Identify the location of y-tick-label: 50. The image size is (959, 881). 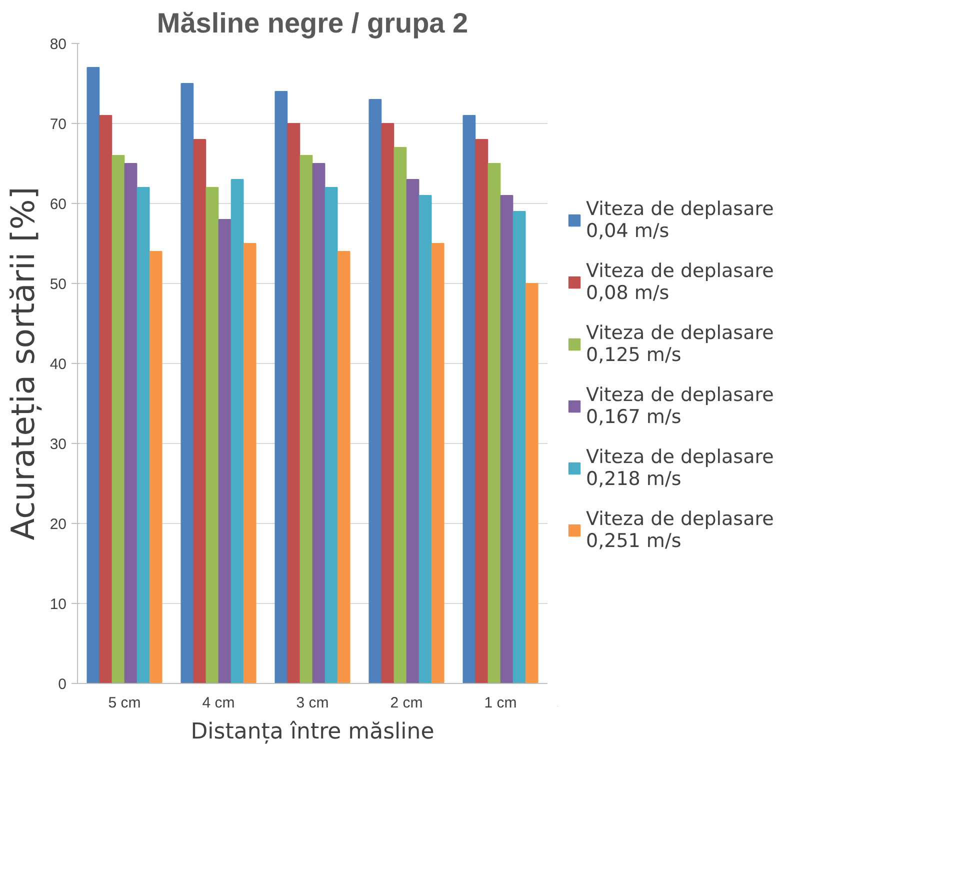
(58, 284).